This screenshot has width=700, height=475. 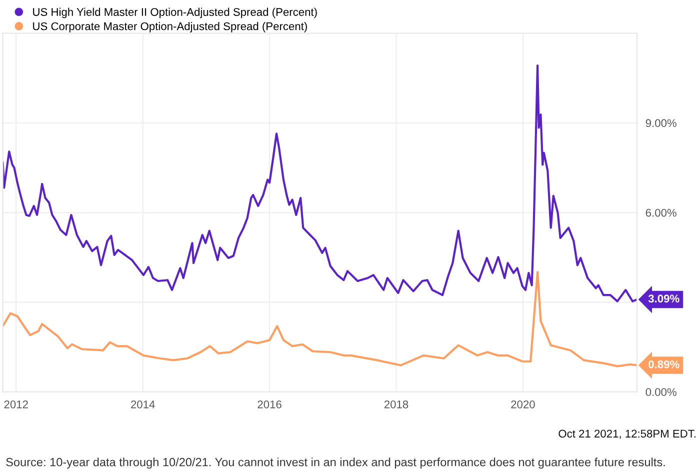 I want to click on text: Oct 21 2021, 12:58PM EDT., so click(x=627, y=434).